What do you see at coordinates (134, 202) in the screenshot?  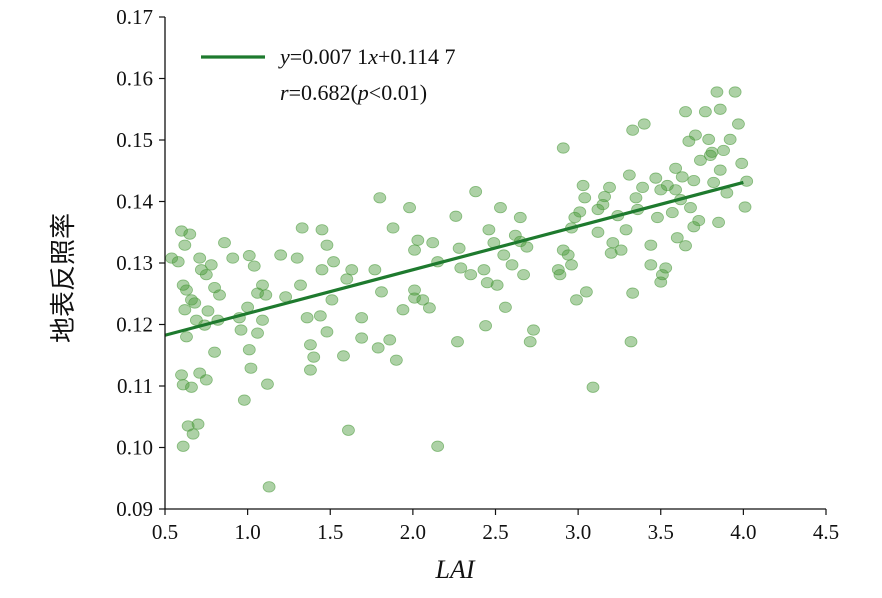 I see `y-tick-label: 0.14` at bounding box center [134, 202].